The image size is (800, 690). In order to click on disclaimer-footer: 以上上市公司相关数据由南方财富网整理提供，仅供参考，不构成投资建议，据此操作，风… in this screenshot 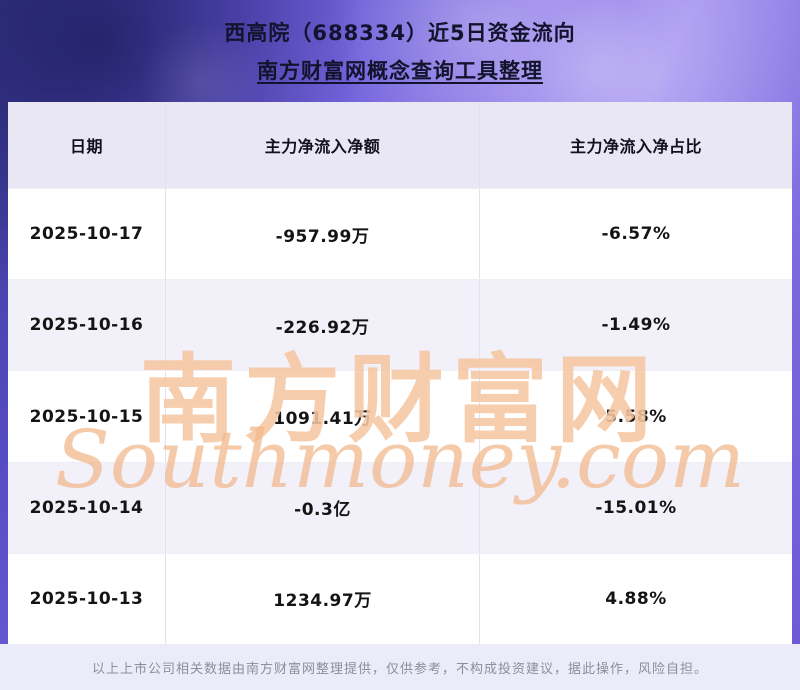, I will do `click(400, 667)`.